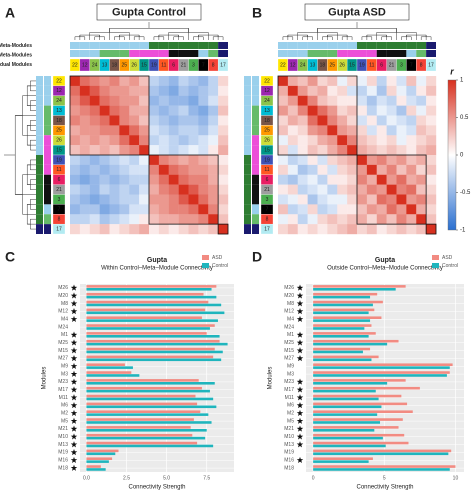 This screenshot has width=474, height=495. What do you see at coordinates (59, 229) in the screenshot?
I see `module-box` at bounding box center [59, 229].